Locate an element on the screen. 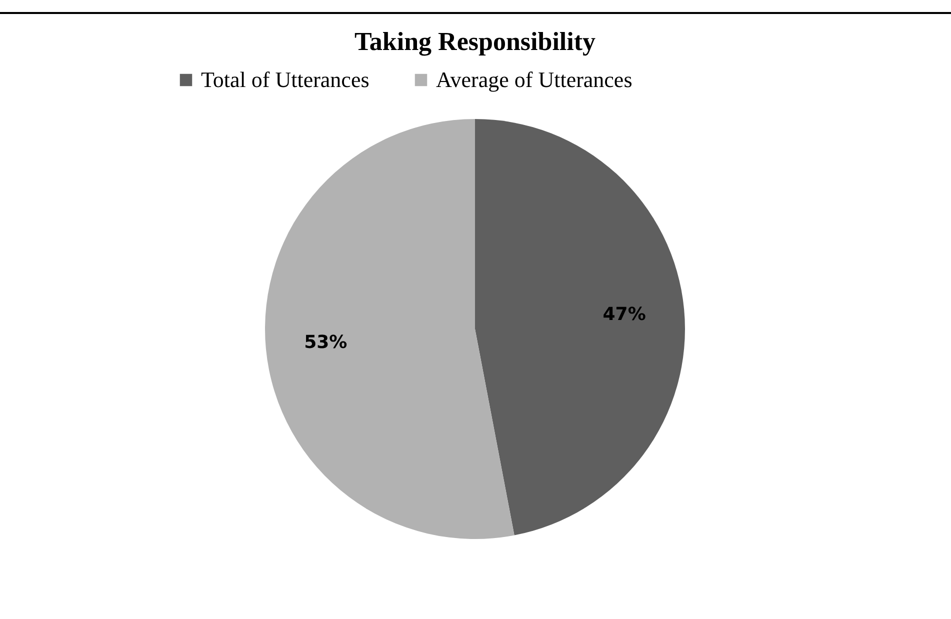 This screenshot has height=619, width=951. data-label: 53% is located at coordinates (326, 343).